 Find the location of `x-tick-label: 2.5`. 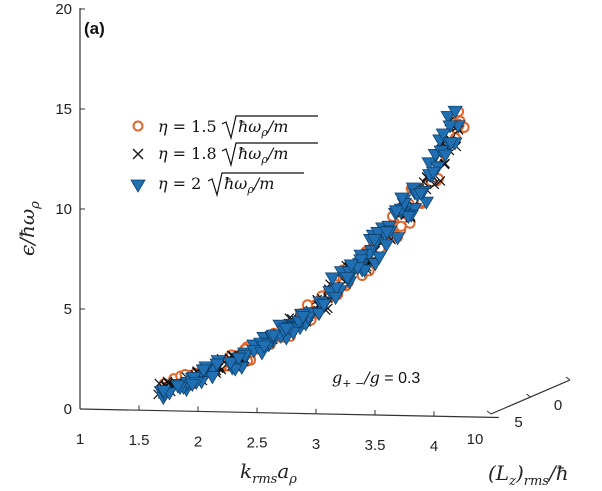

x-tick-label: 2.5 is located at coordinates (257, 443).